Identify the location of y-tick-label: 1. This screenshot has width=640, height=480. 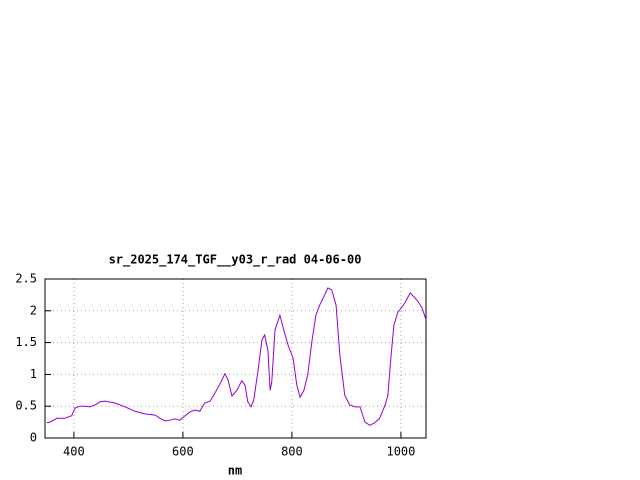
(33, 374).